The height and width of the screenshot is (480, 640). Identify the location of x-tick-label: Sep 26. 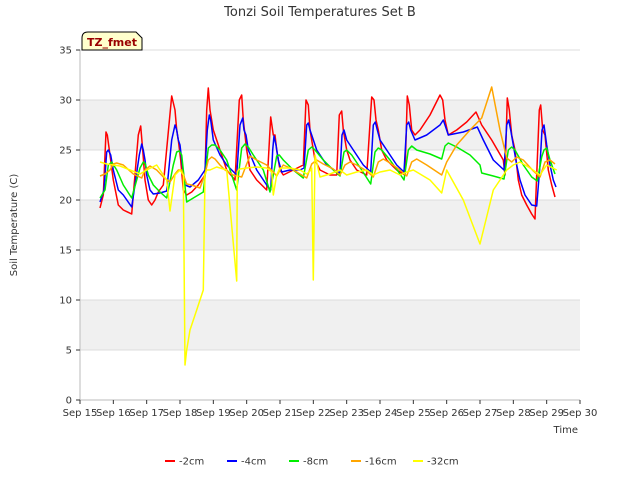
(446, 413).